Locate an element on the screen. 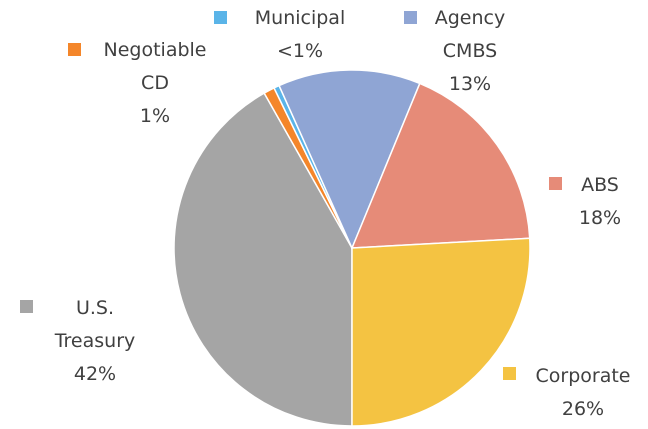 This screenshot has width=648, height=429. slice-label: ABS 18% is located at coordinates (600, 202).